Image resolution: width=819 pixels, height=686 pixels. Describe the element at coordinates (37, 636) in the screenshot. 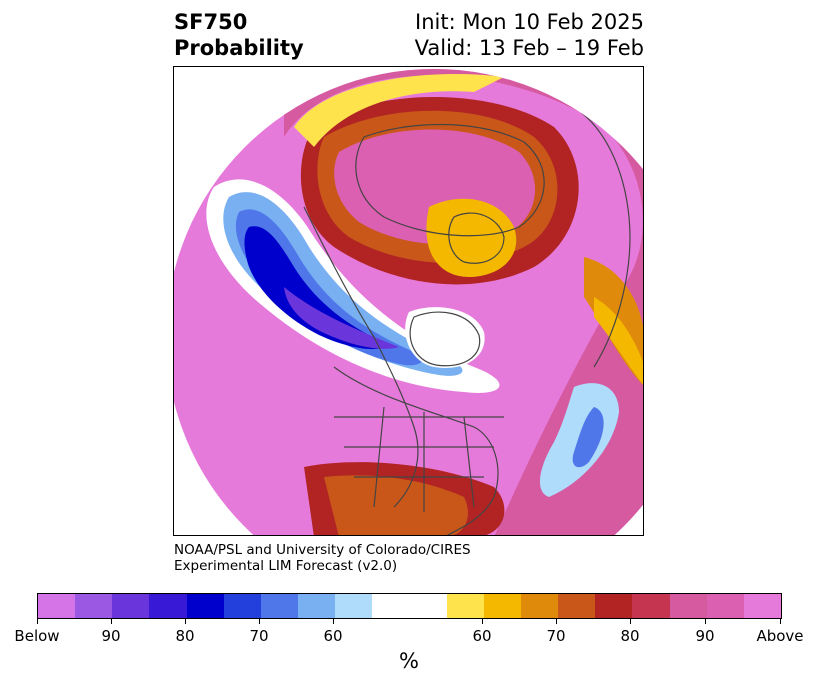

I see `colorbar-tick-label: Below` at that location.